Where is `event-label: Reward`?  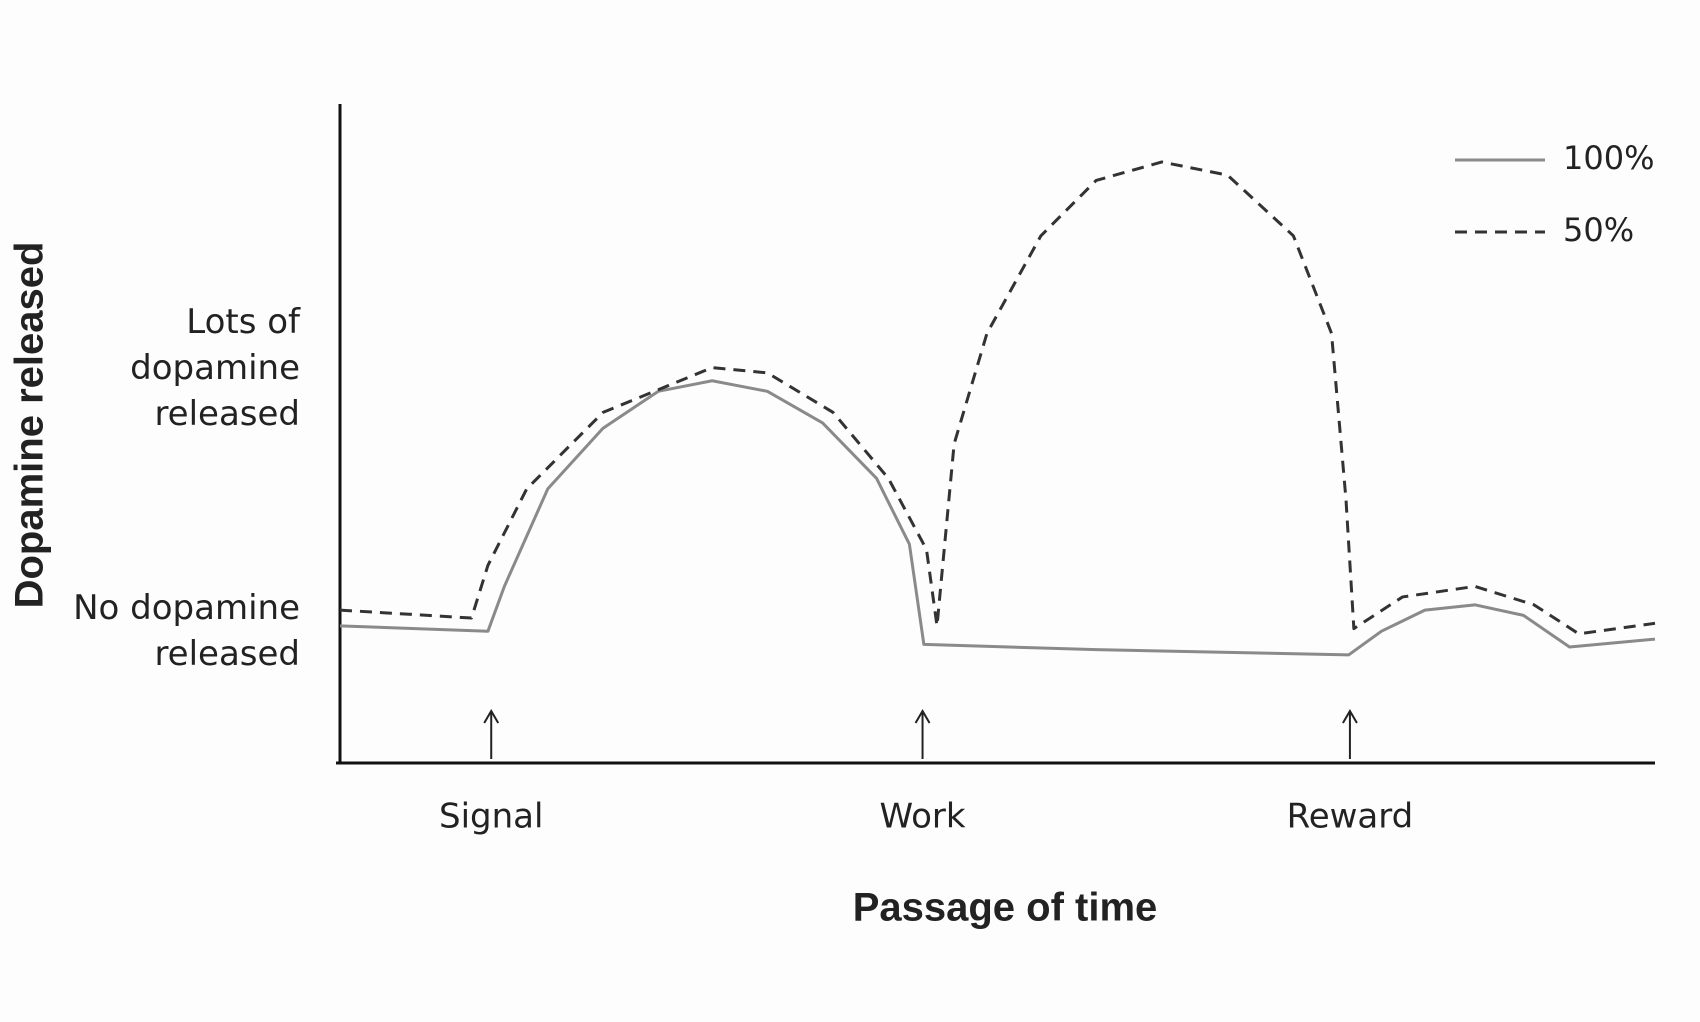
event-label: Reward is located at coordinates (1350, 817).